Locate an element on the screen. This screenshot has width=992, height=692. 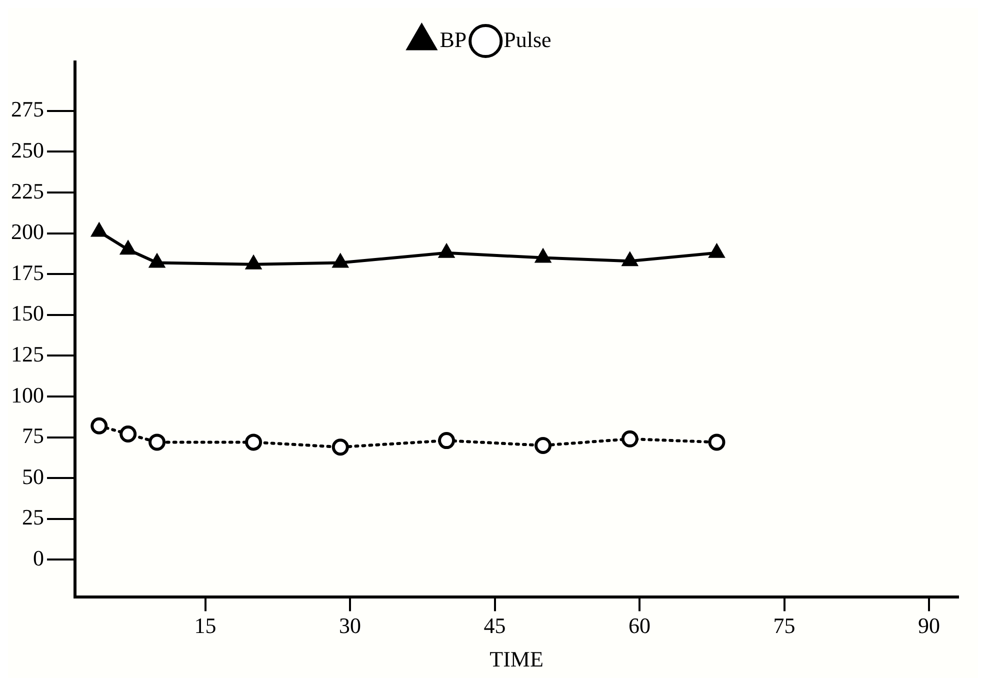
x-tick-label: 30 is located at coordinates (350, 625).